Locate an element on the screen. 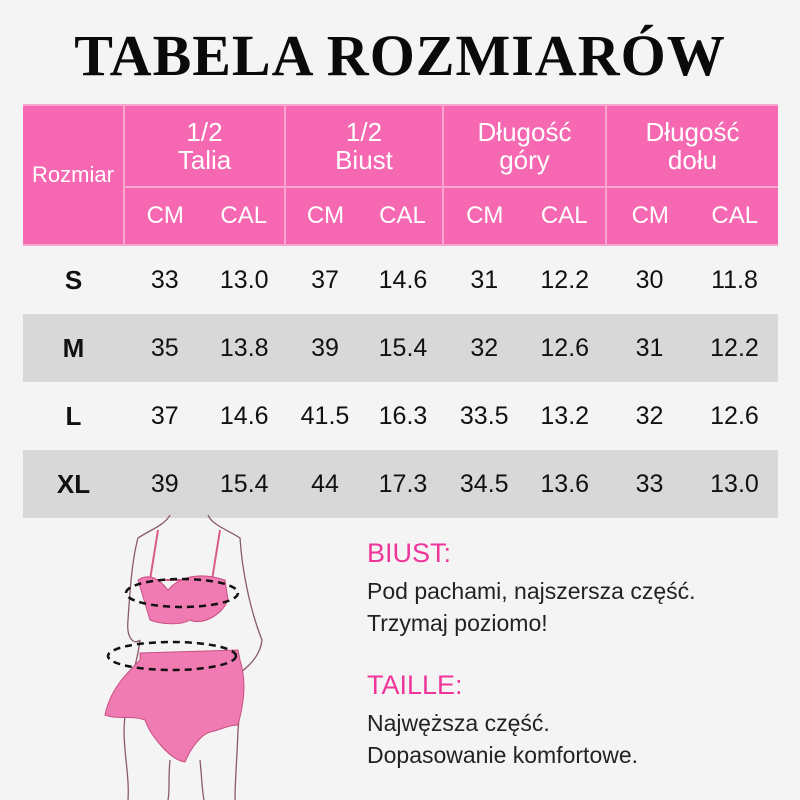  bust-note-line: Trzymaj poziomo! is located at coordinates (457, 623).